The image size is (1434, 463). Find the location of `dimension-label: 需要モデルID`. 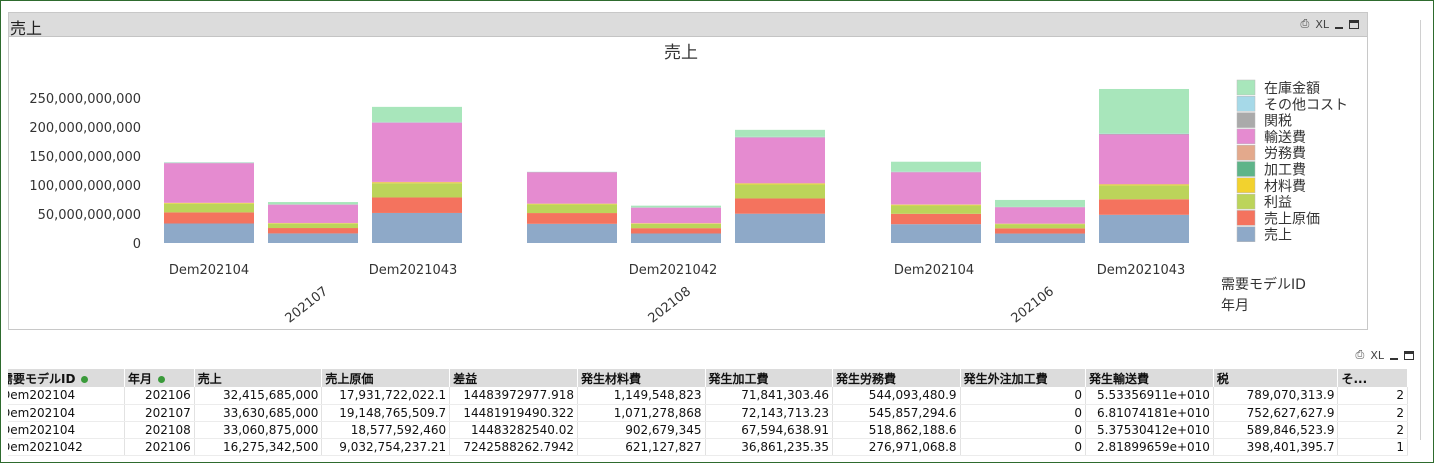

dimension-label: 需要モデルID is located at coordinates (1263, 284).